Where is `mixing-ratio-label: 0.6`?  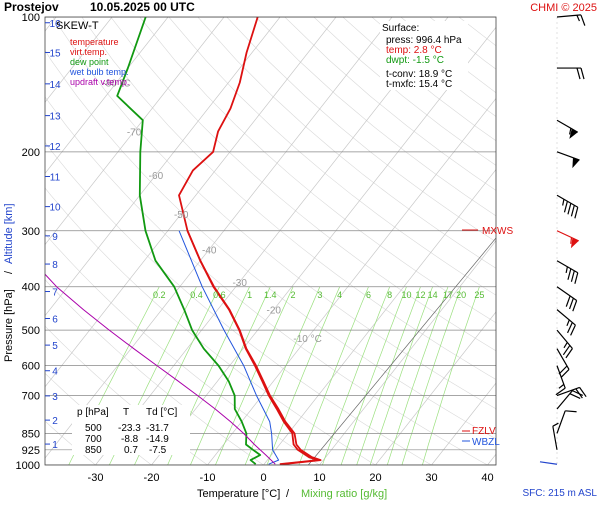 mixing-ratio-label: 0.6 is located at coordinates (219, 295).